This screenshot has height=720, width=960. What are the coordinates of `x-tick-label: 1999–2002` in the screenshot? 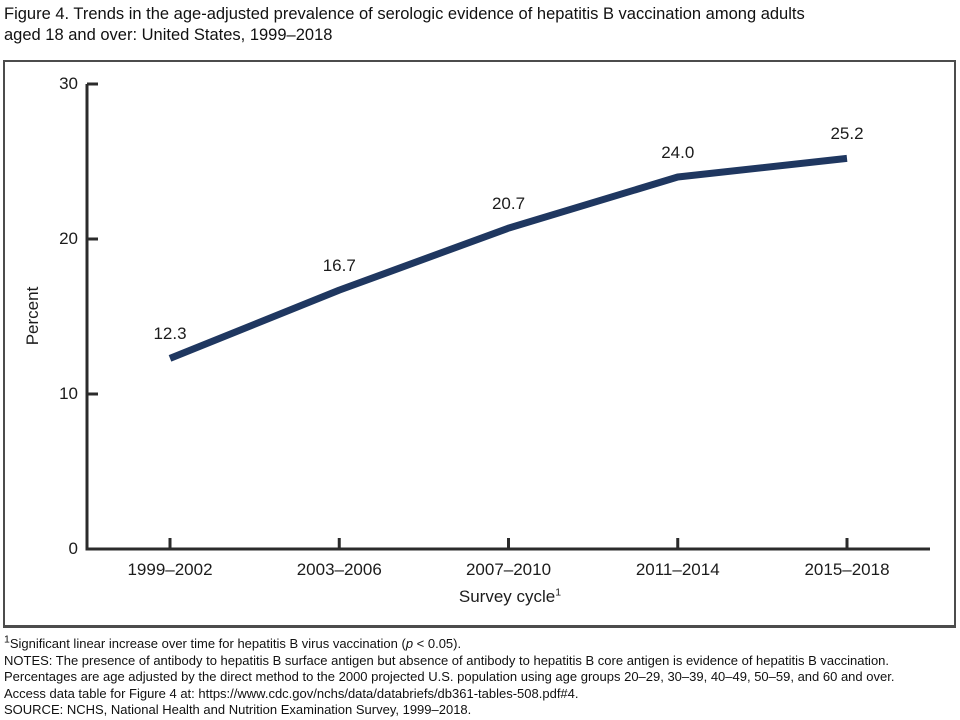 It's located at (170, 569).